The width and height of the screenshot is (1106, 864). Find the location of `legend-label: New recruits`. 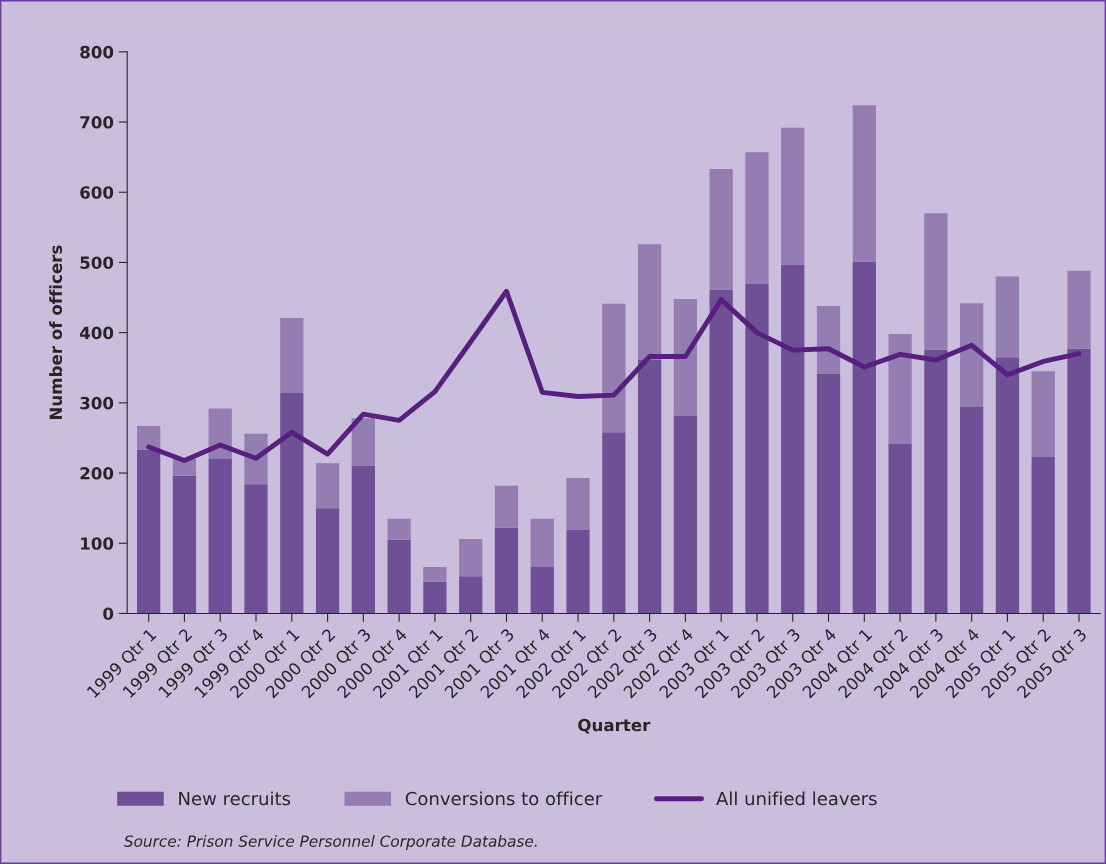

legend-label: New recruits is located at coordinates (235, 798).